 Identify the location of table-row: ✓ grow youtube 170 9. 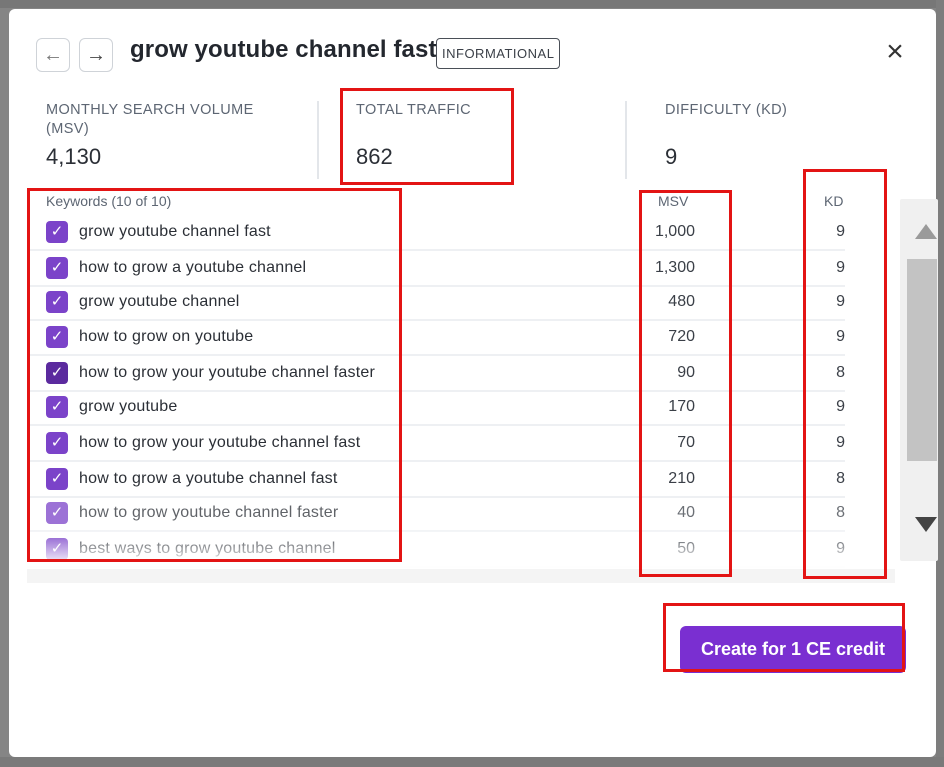
(436, 407).